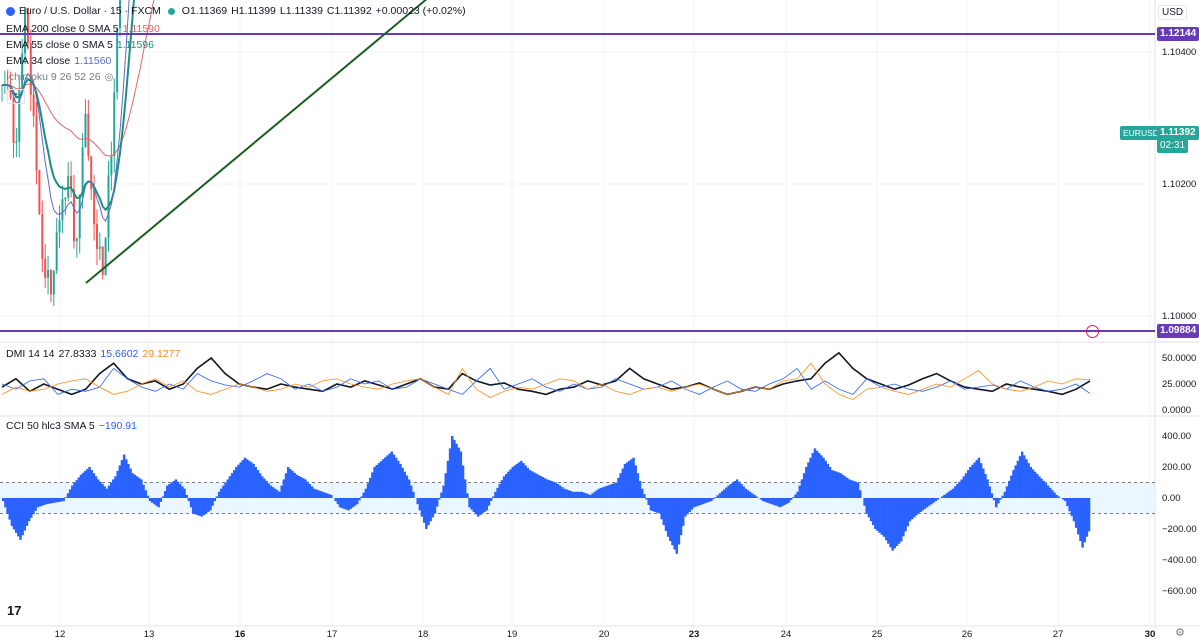 Image resolution: width=1199 pixels, height=639 pixels. I want to click on x-tick-label: 27, so click(1058, 634).